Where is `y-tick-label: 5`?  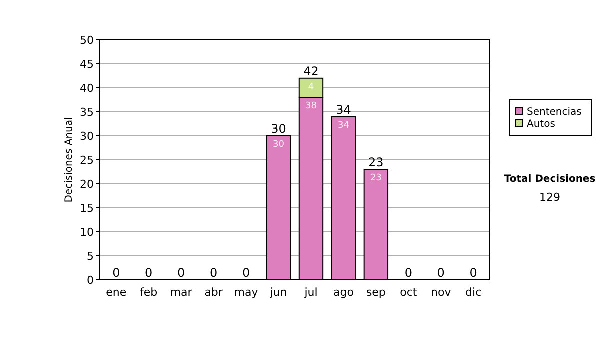 y-tick-label: 5 is located at coordinates (90, 256).